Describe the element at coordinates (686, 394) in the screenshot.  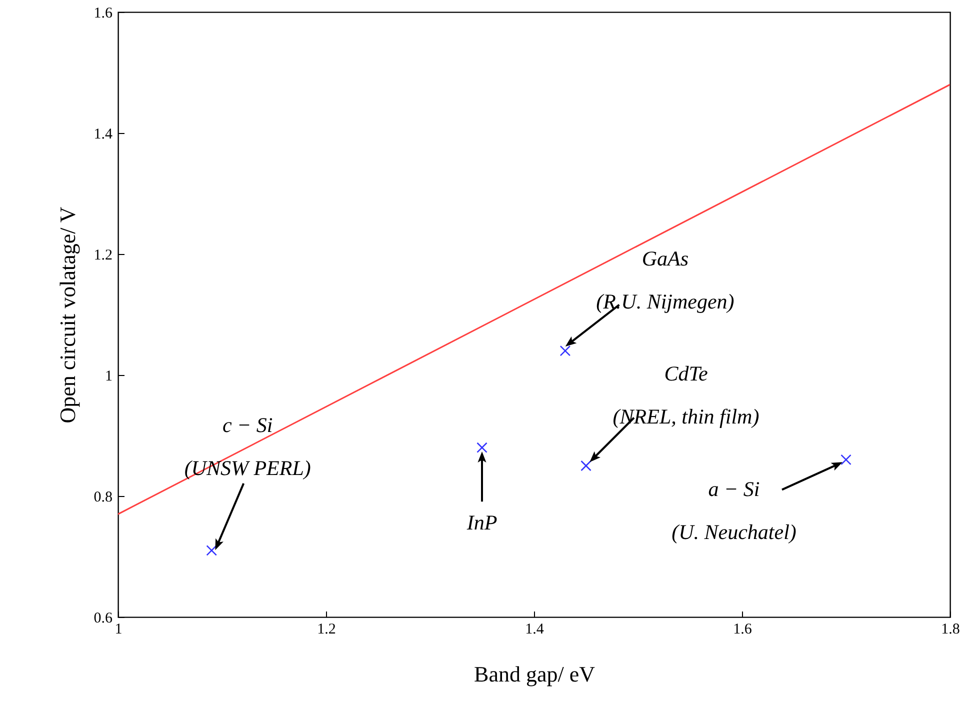
I see `annotation: CdTe (NREL, thin film)` at that location.